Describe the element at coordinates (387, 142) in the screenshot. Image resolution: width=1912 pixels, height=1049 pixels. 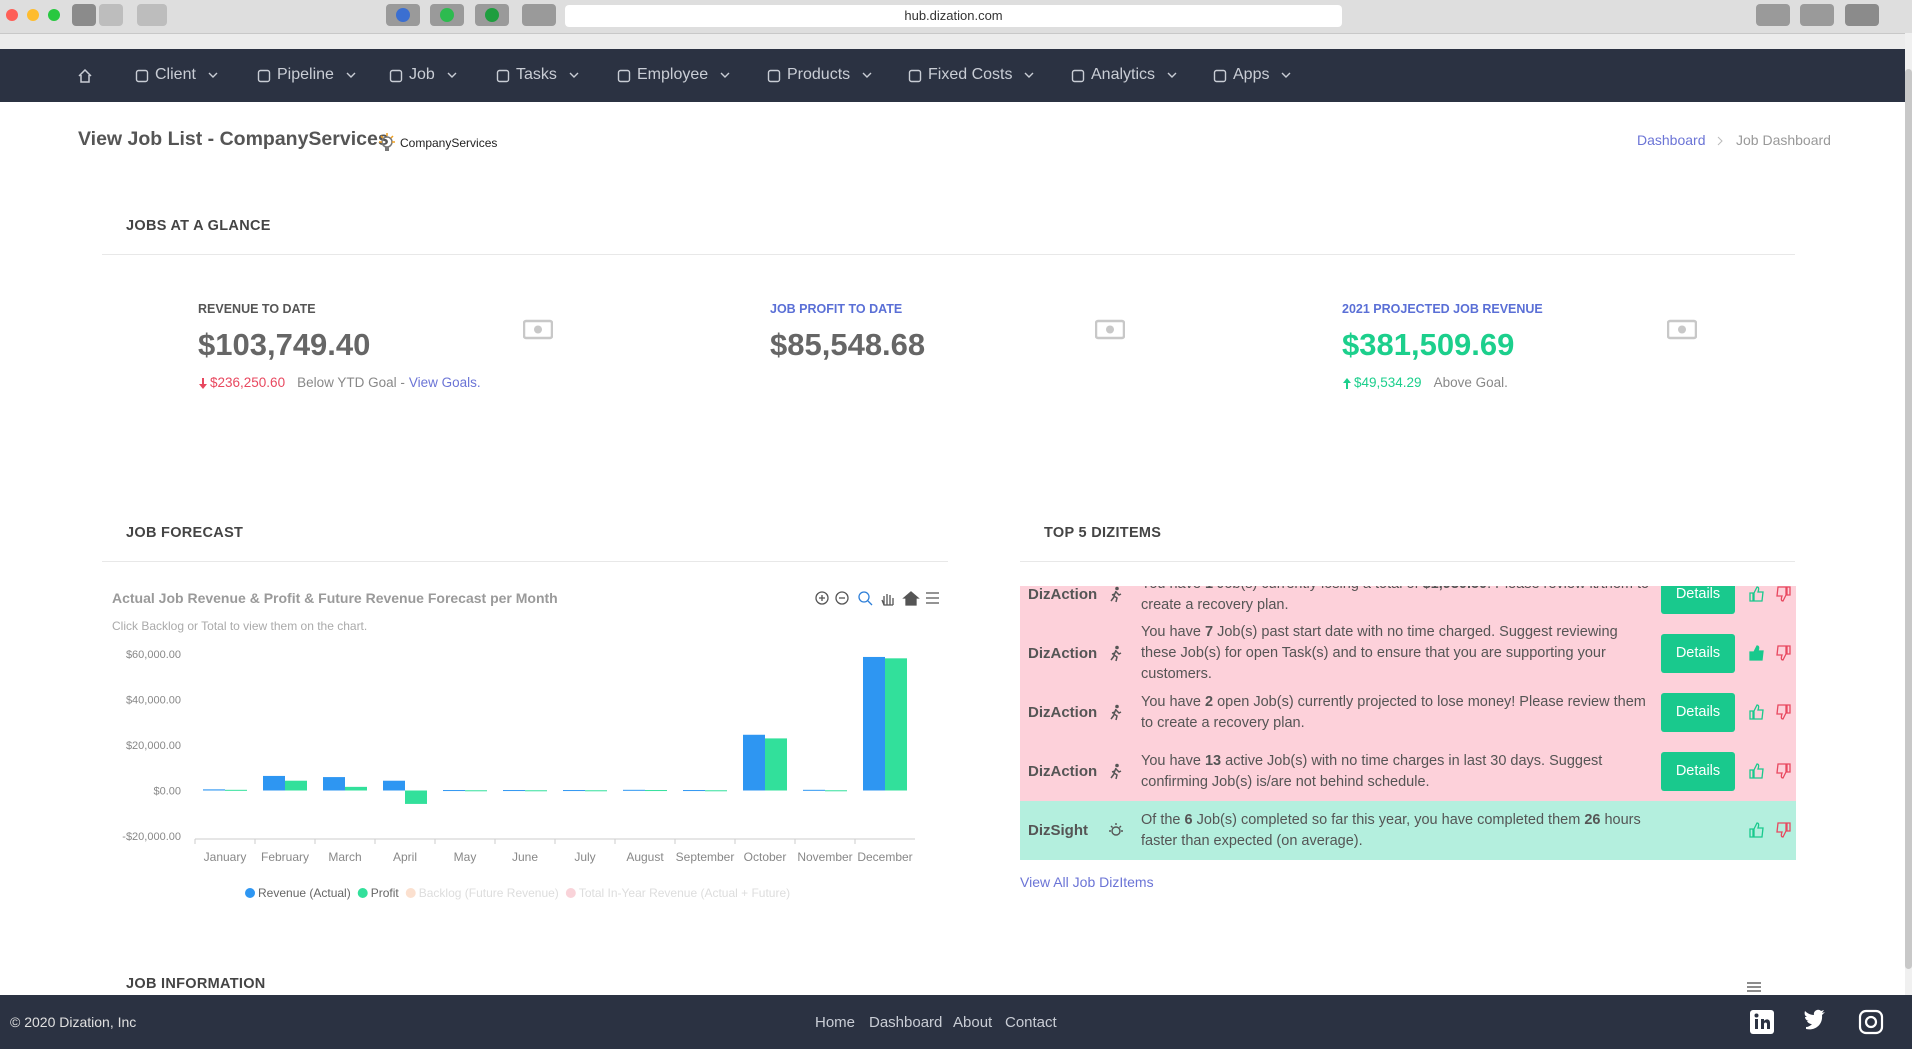
I see `company-logo` at that location.